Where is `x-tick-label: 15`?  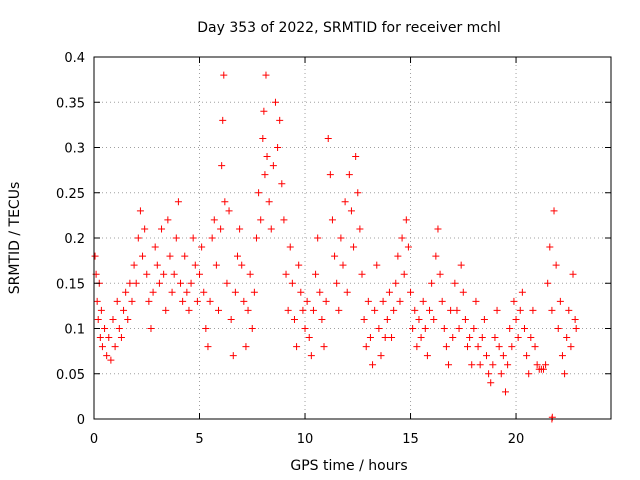
x-tick-label: 15 is located at coordinates (410, 439).